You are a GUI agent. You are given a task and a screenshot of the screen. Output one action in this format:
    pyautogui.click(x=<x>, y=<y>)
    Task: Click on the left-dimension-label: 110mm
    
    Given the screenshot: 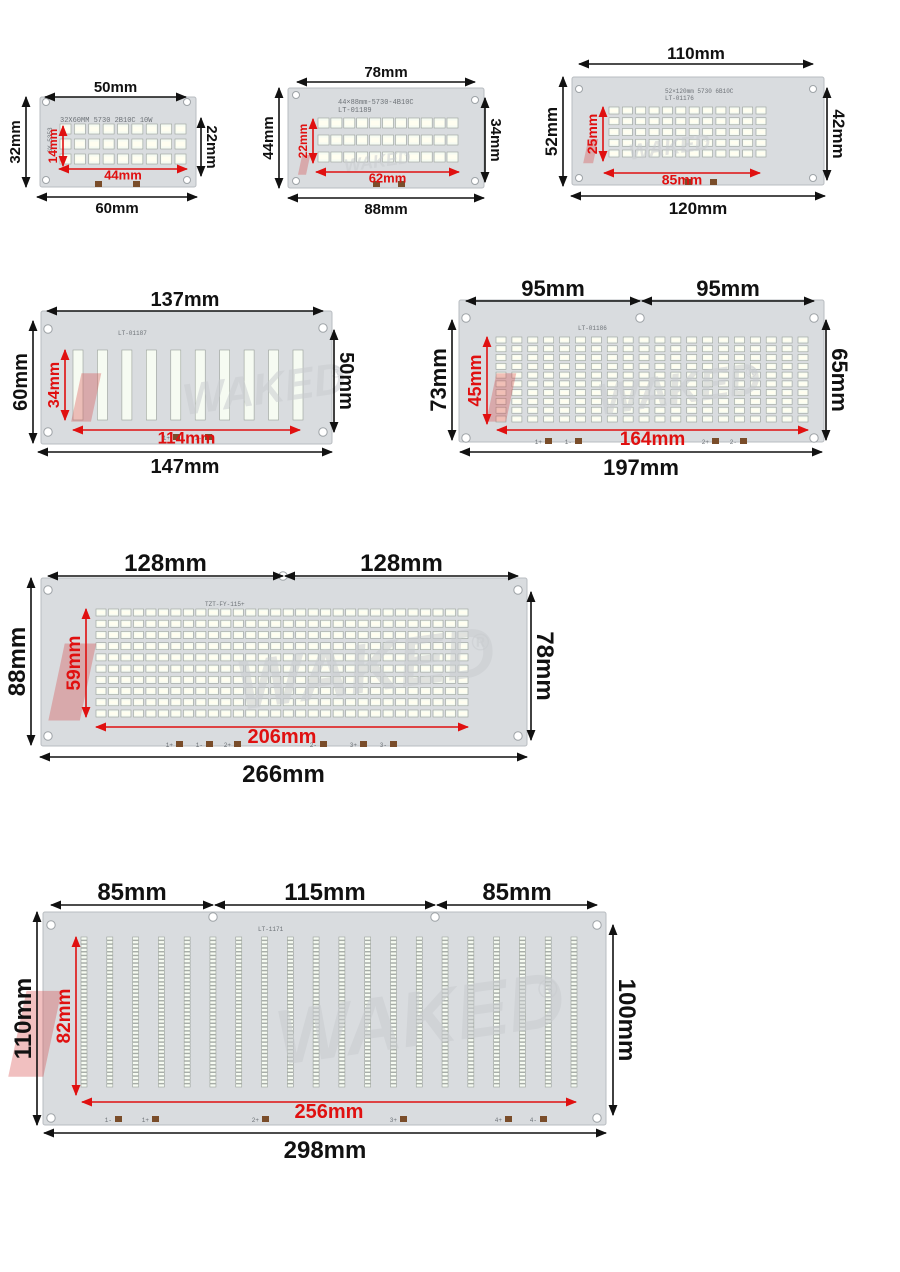 What is the action you would take?
    pyautogui.click(x=23, y=1018)
    